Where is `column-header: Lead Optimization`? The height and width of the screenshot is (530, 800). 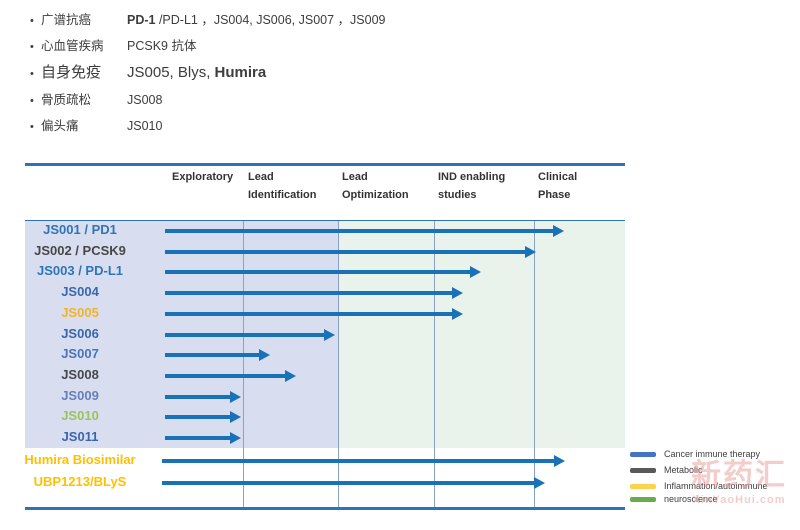 column-header: Lead Optimization is located at coordinates (375, 186).